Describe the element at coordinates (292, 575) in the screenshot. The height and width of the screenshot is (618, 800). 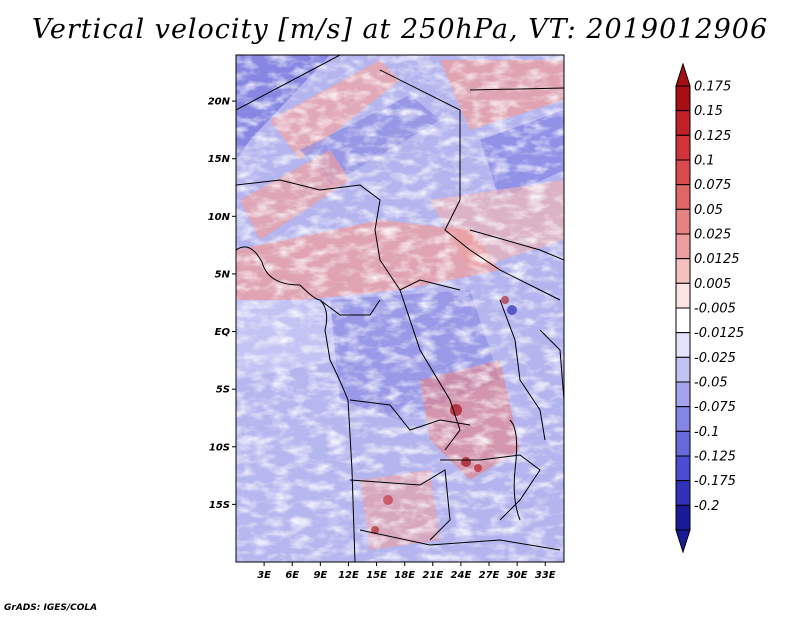
I see `lon-tick-label: 6E` at that location.